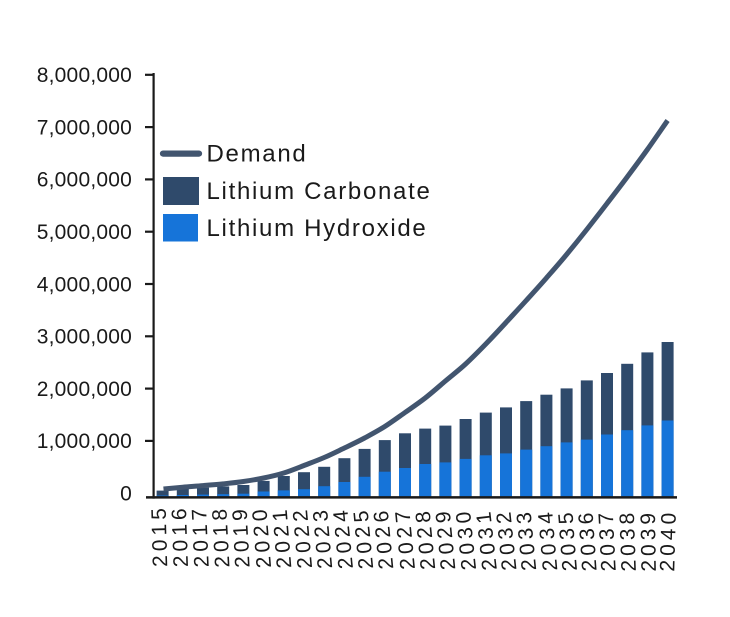  Describe the element at coordinates (84, 127) in the screenshot. I see `svg-text: 7,000,000` at that location.